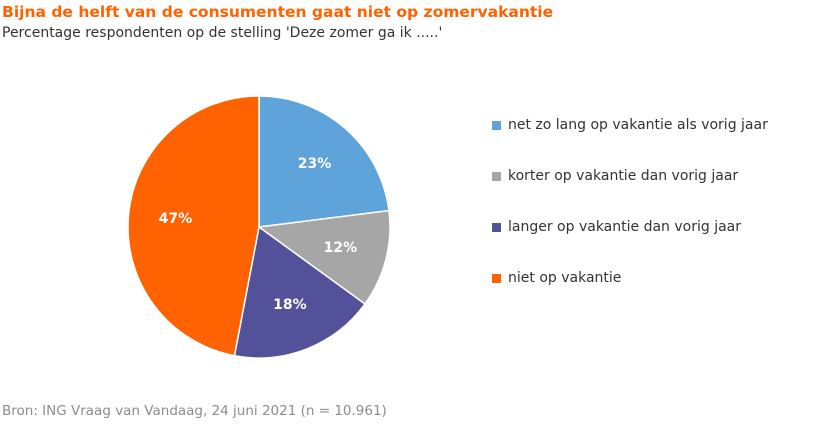 Image resolution: width=826 pixels, height=433 pixels. Describe the element at coordinates (290, 305) in the screenshot. I see `slice-data-label: 18%` at that location.